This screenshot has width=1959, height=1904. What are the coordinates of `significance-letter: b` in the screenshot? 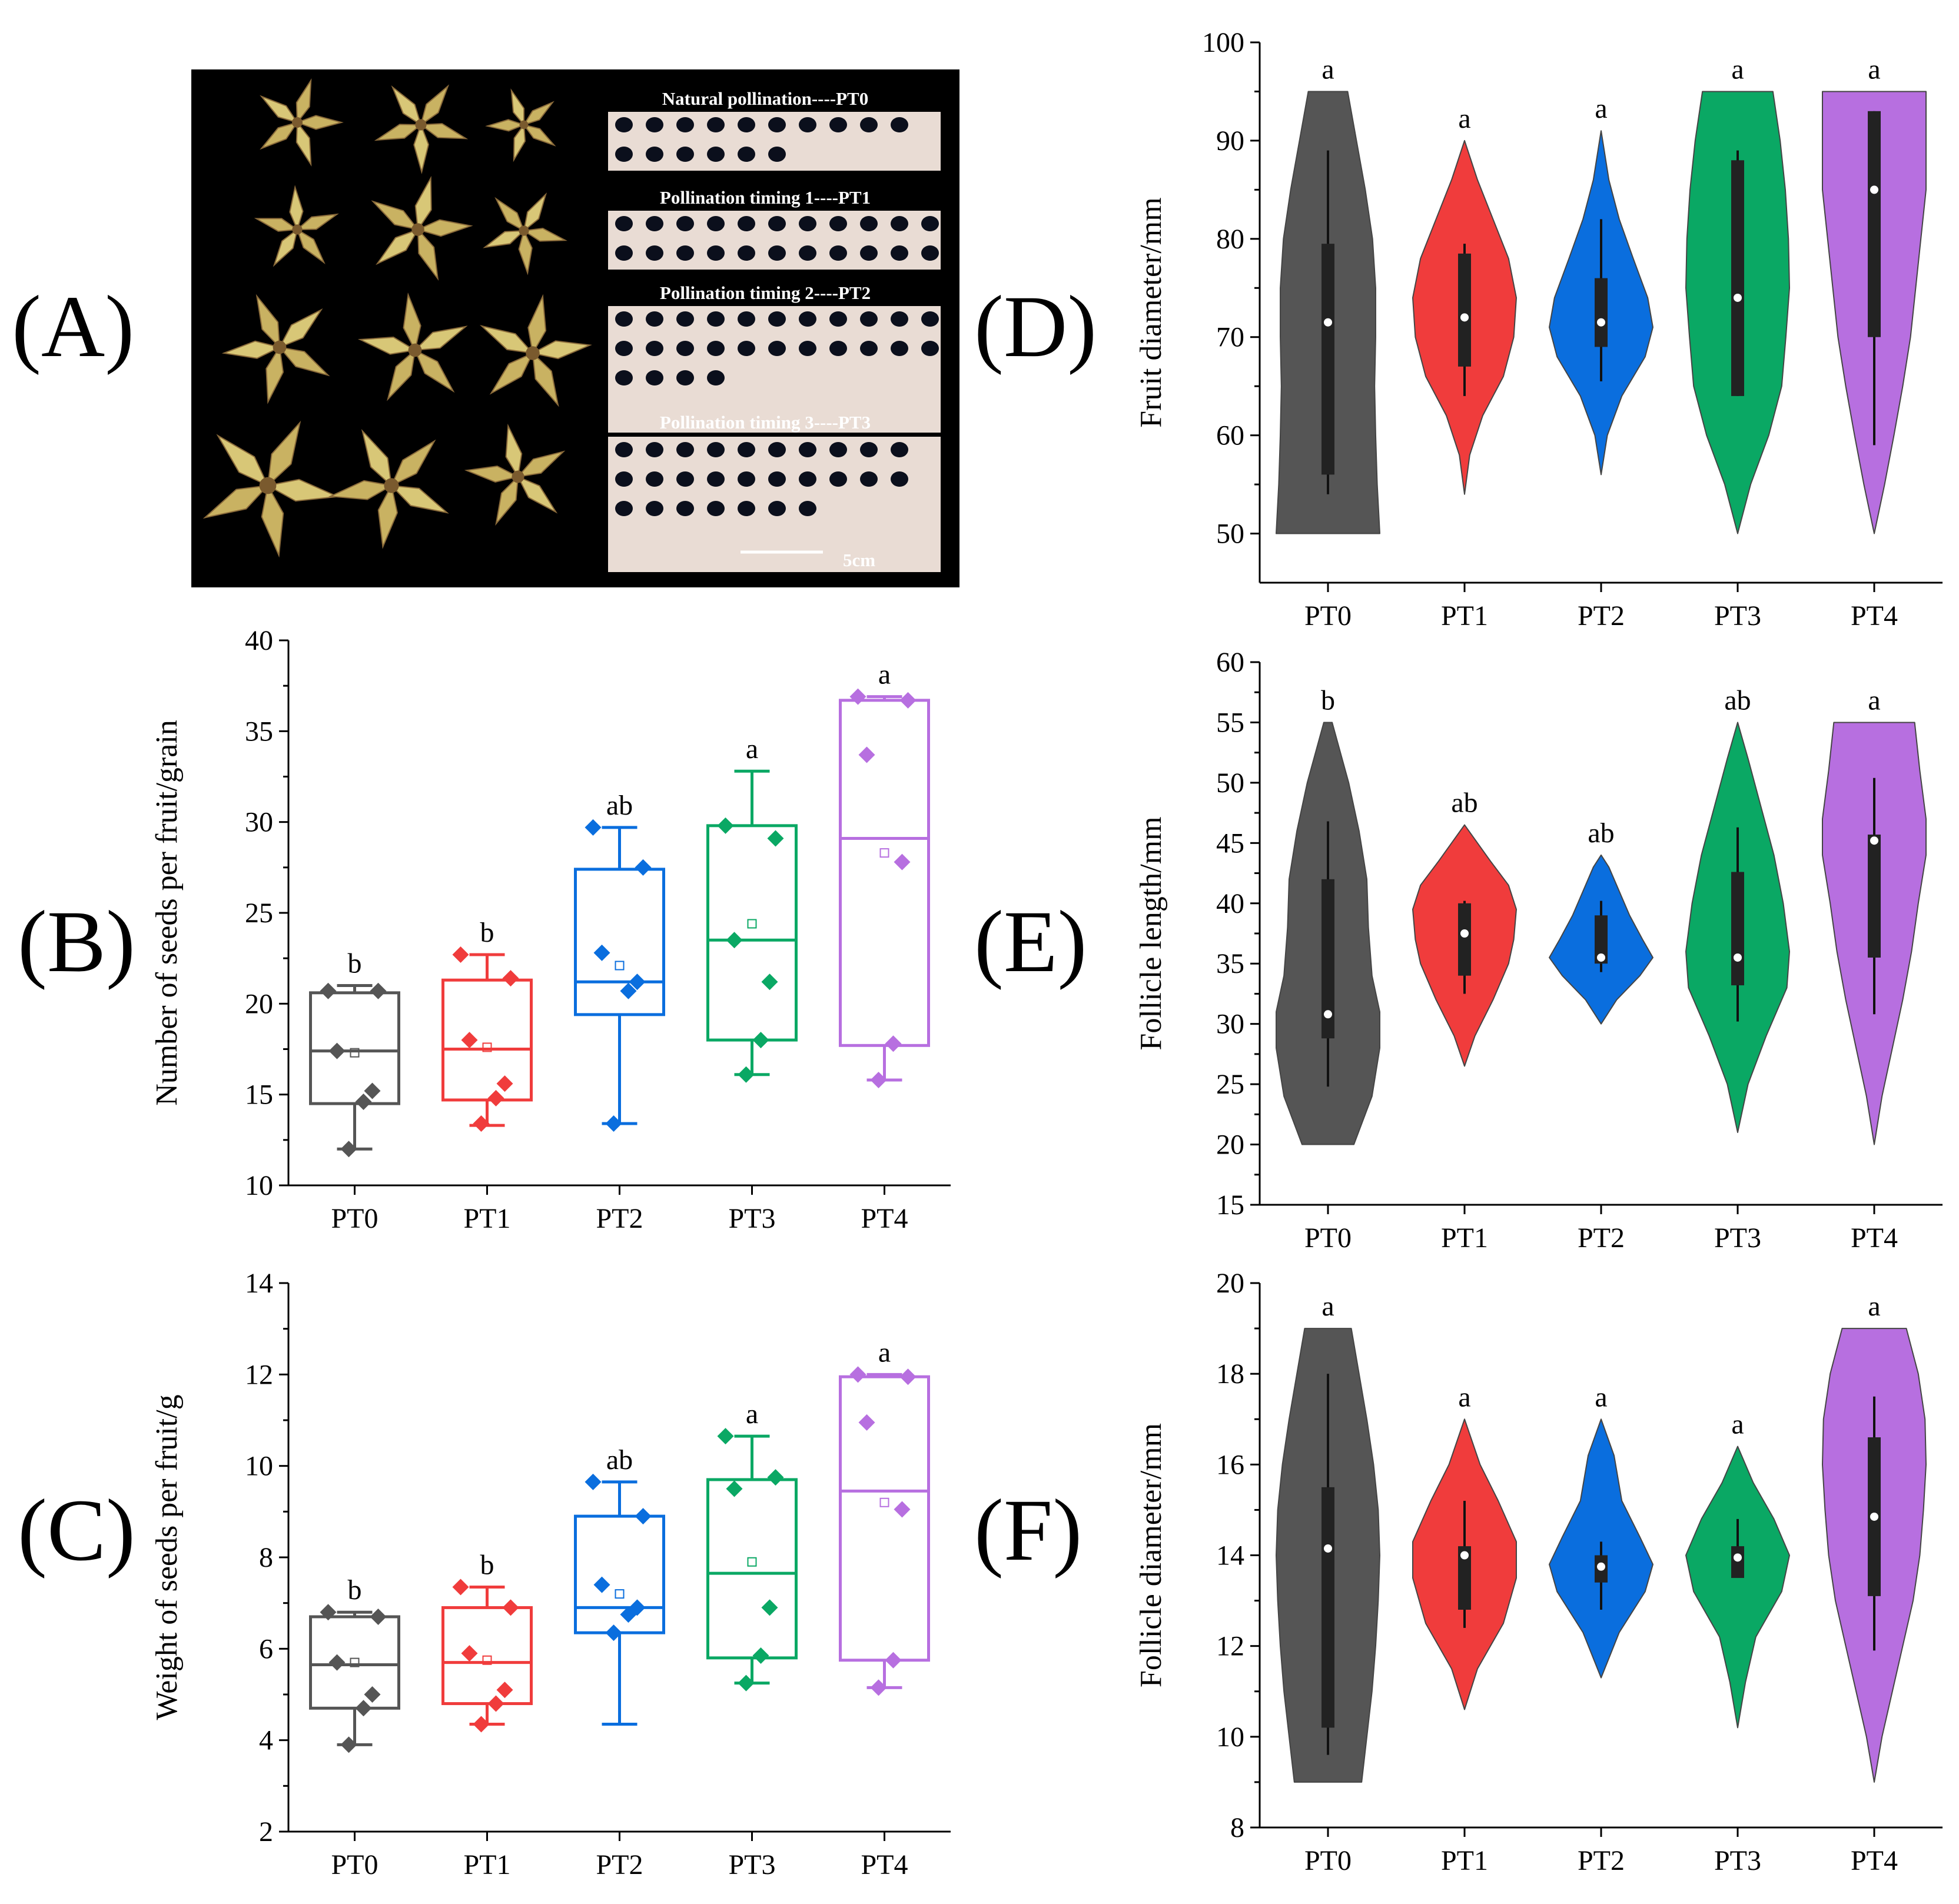 It's located at (355, 1590).